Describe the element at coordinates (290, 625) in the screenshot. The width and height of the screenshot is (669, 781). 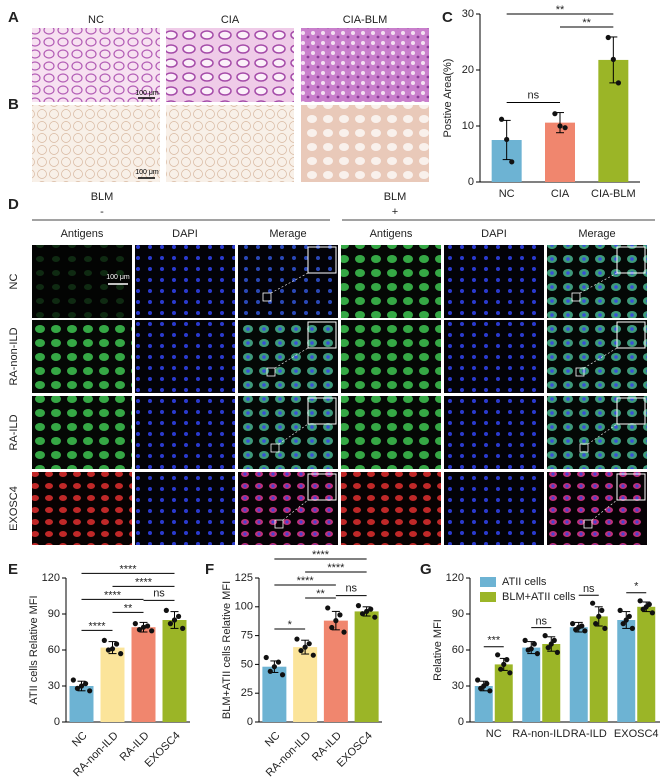
I see `significance-label: *` at that location.